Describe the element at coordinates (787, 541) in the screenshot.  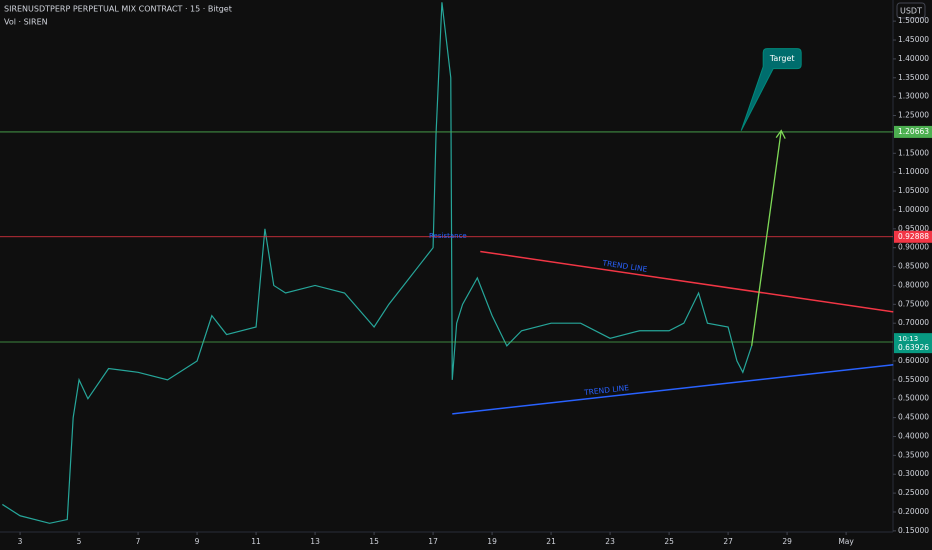
I see `x-tick-label: 29` at that location.